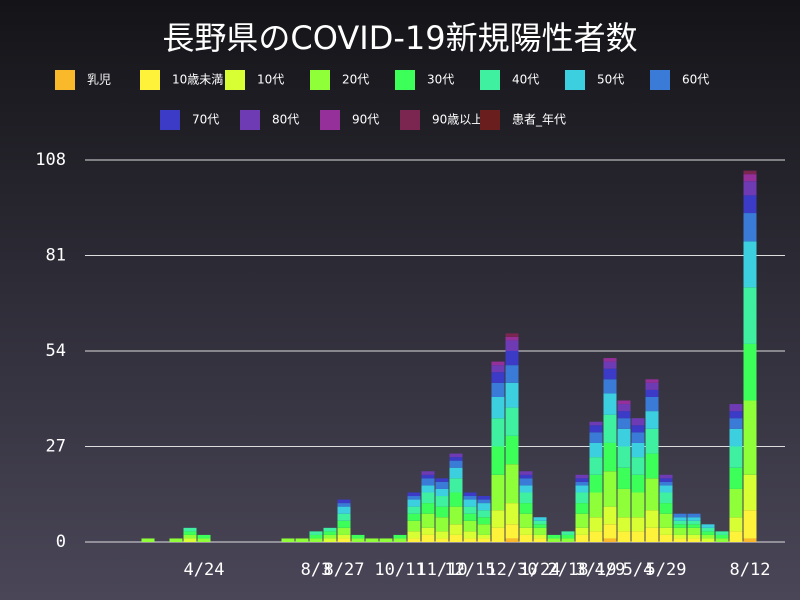 This screenshot has width=800, height=600. Describe the element at coordinates (399, 570) in the screenshot. I see `x-tick-label: 10/11` at that location.